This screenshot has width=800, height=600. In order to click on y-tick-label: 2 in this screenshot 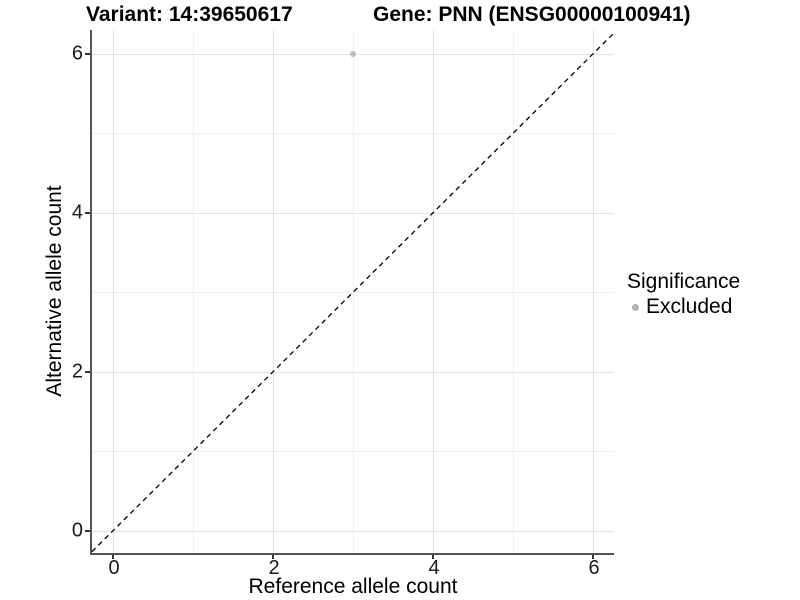, I will do `click(77, 371)`.